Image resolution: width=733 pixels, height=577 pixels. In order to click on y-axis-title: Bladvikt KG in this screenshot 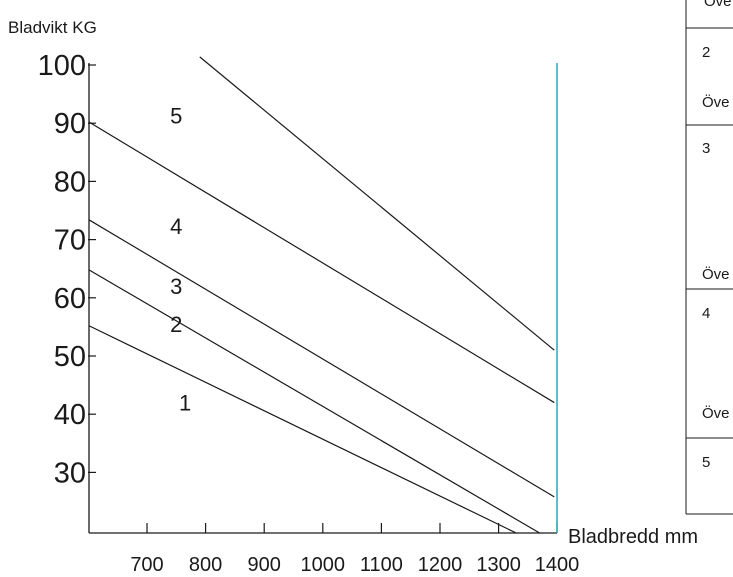, I will do `click(52, 27)`.